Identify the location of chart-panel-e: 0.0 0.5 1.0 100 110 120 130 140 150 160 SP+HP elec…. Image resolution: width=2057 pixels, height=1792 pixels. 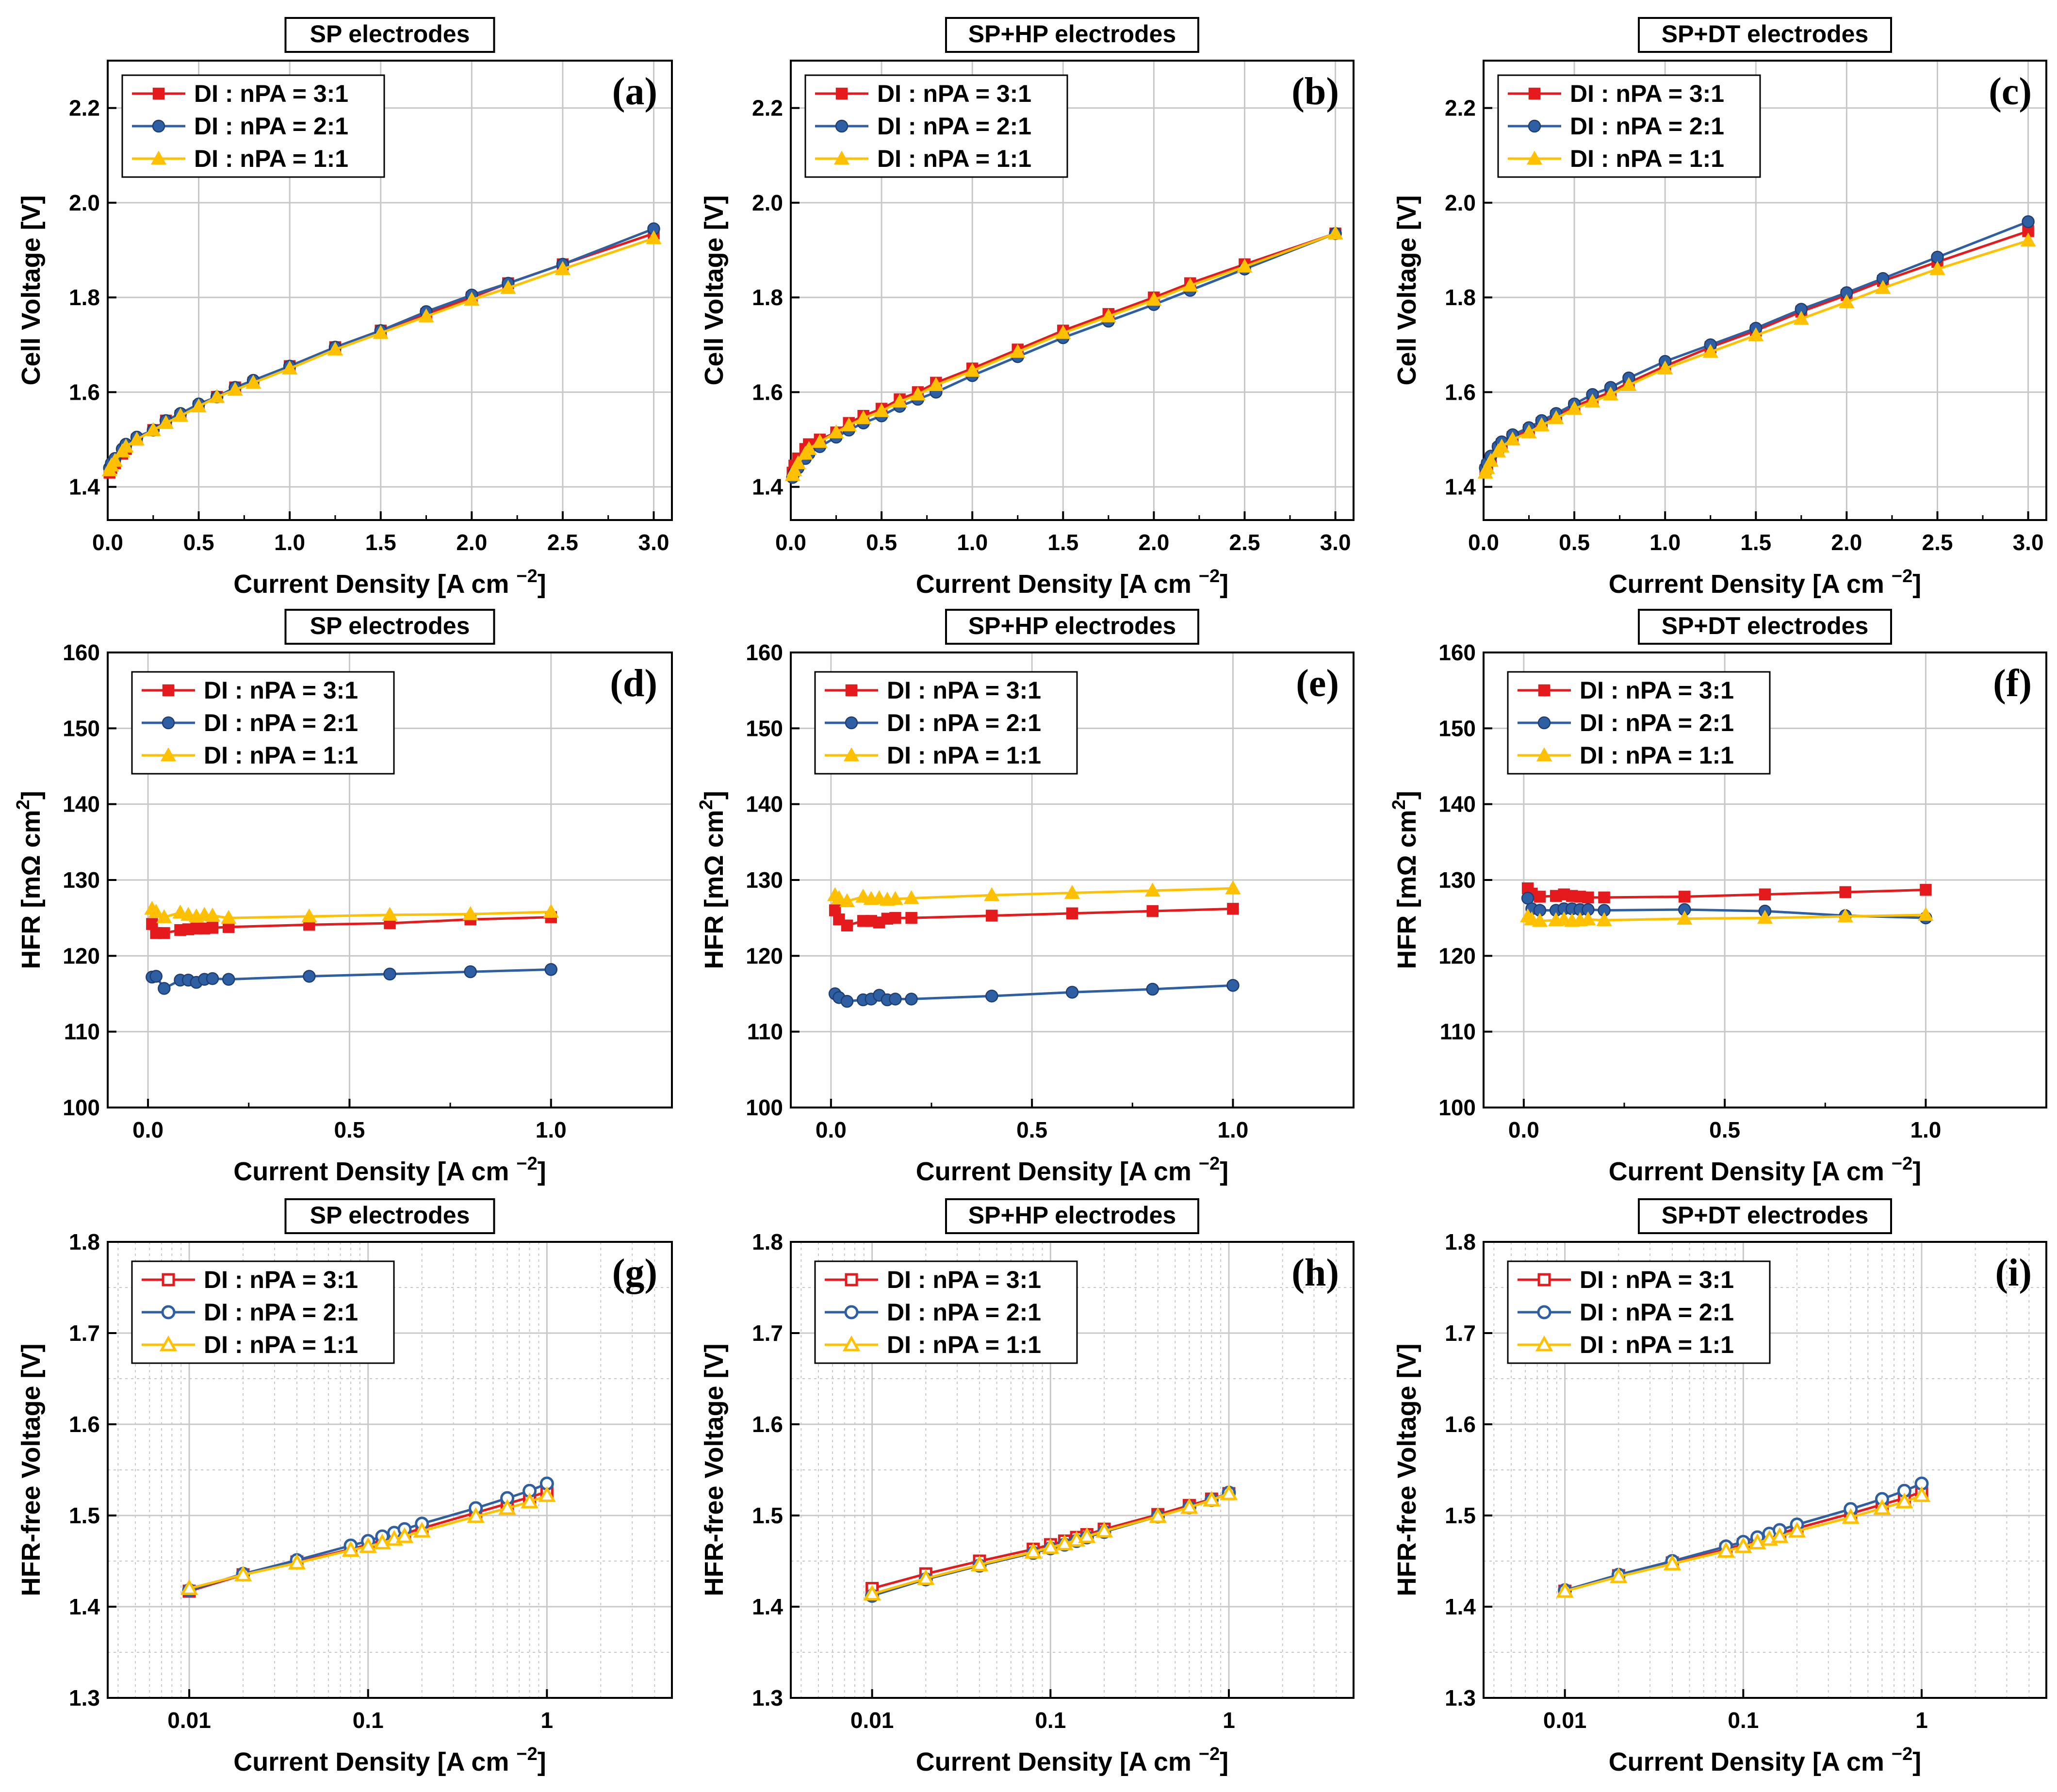
(1026, 897).